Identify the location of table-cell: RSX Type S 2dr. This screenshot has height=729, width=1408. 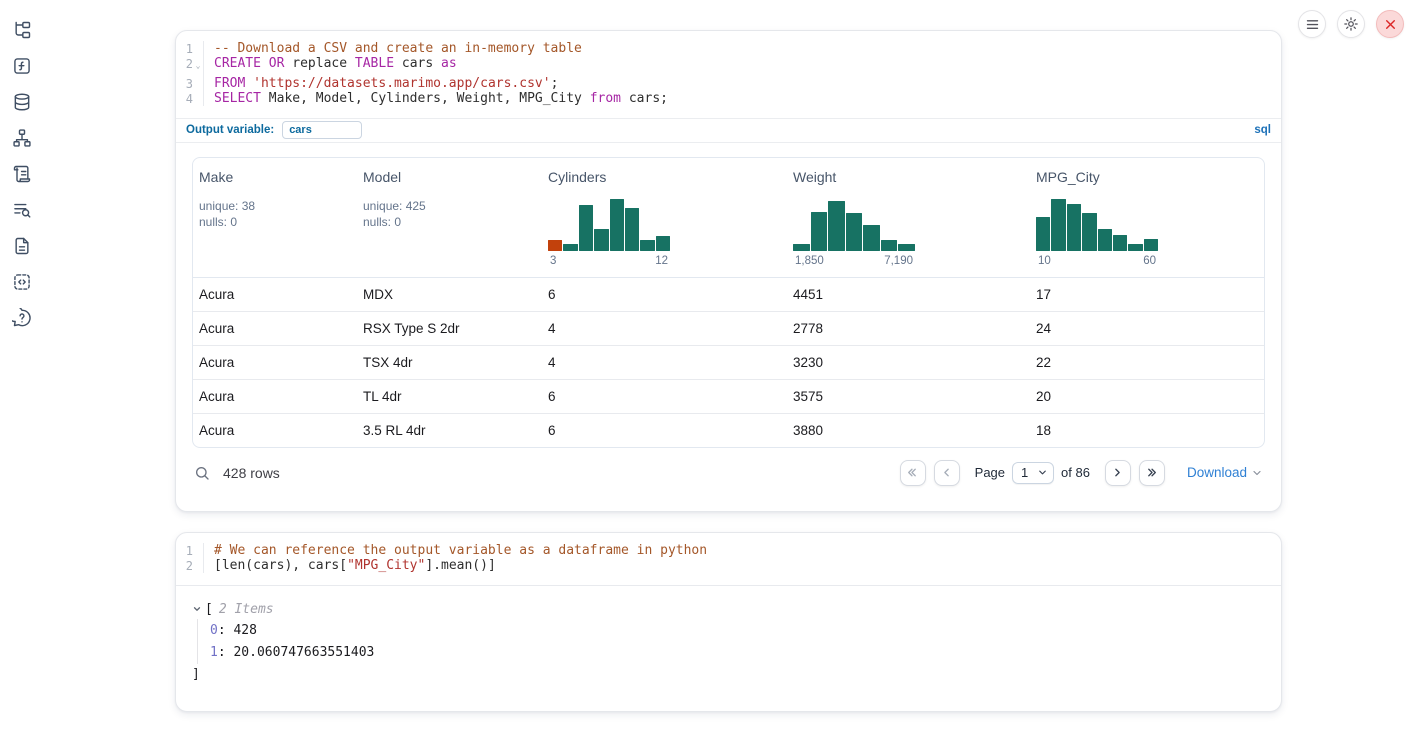
(411, 328).